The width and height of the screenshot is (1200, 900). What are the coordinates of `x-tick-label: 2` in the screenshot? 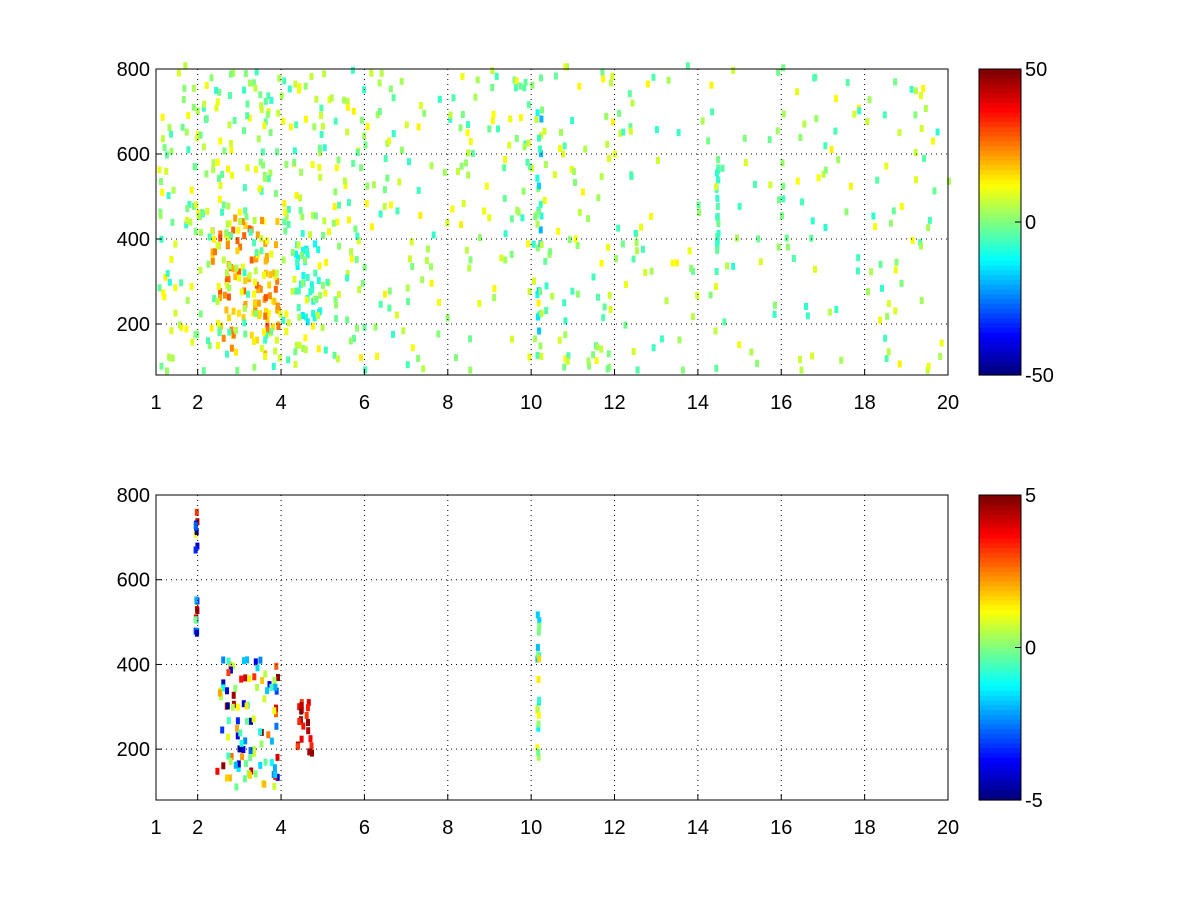 It's located at (197, 828).